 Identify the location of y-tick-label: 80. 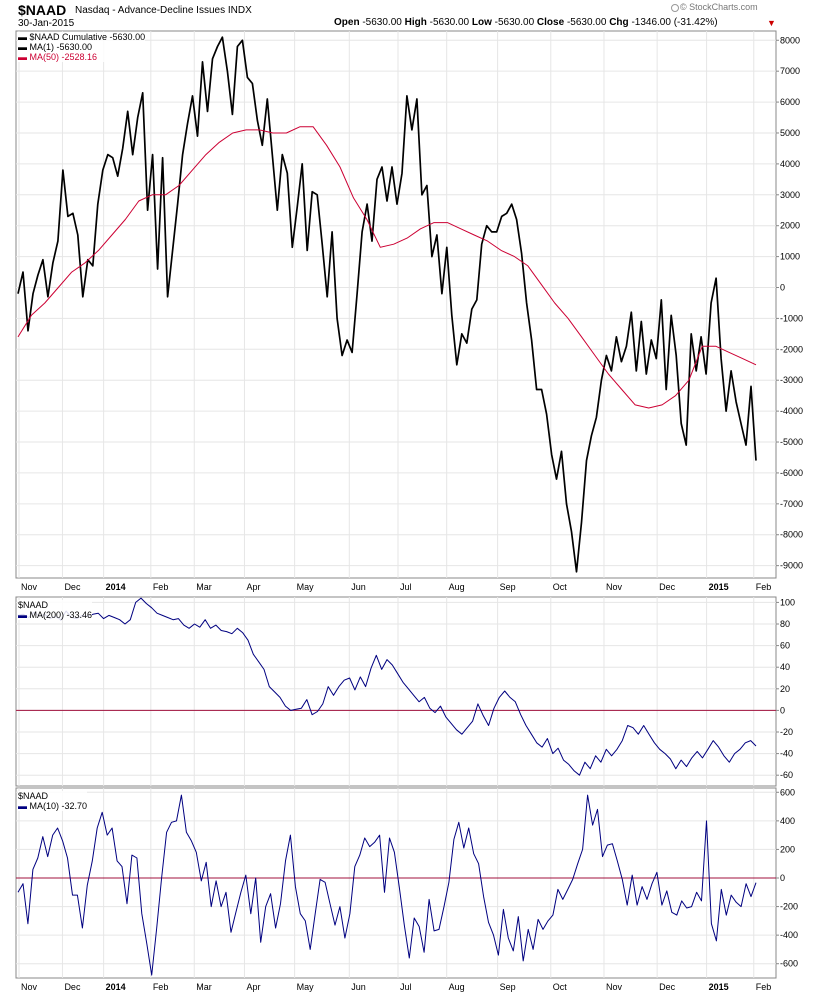
(785, 624).